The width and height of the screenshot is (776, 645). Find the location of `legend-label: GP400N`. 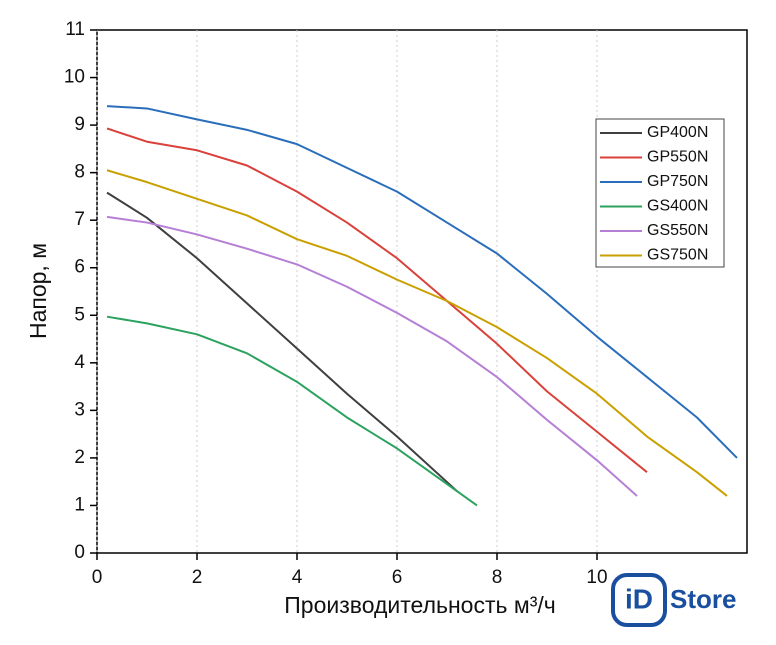

legend-label: GP400N is located at coordinates (677, 132).